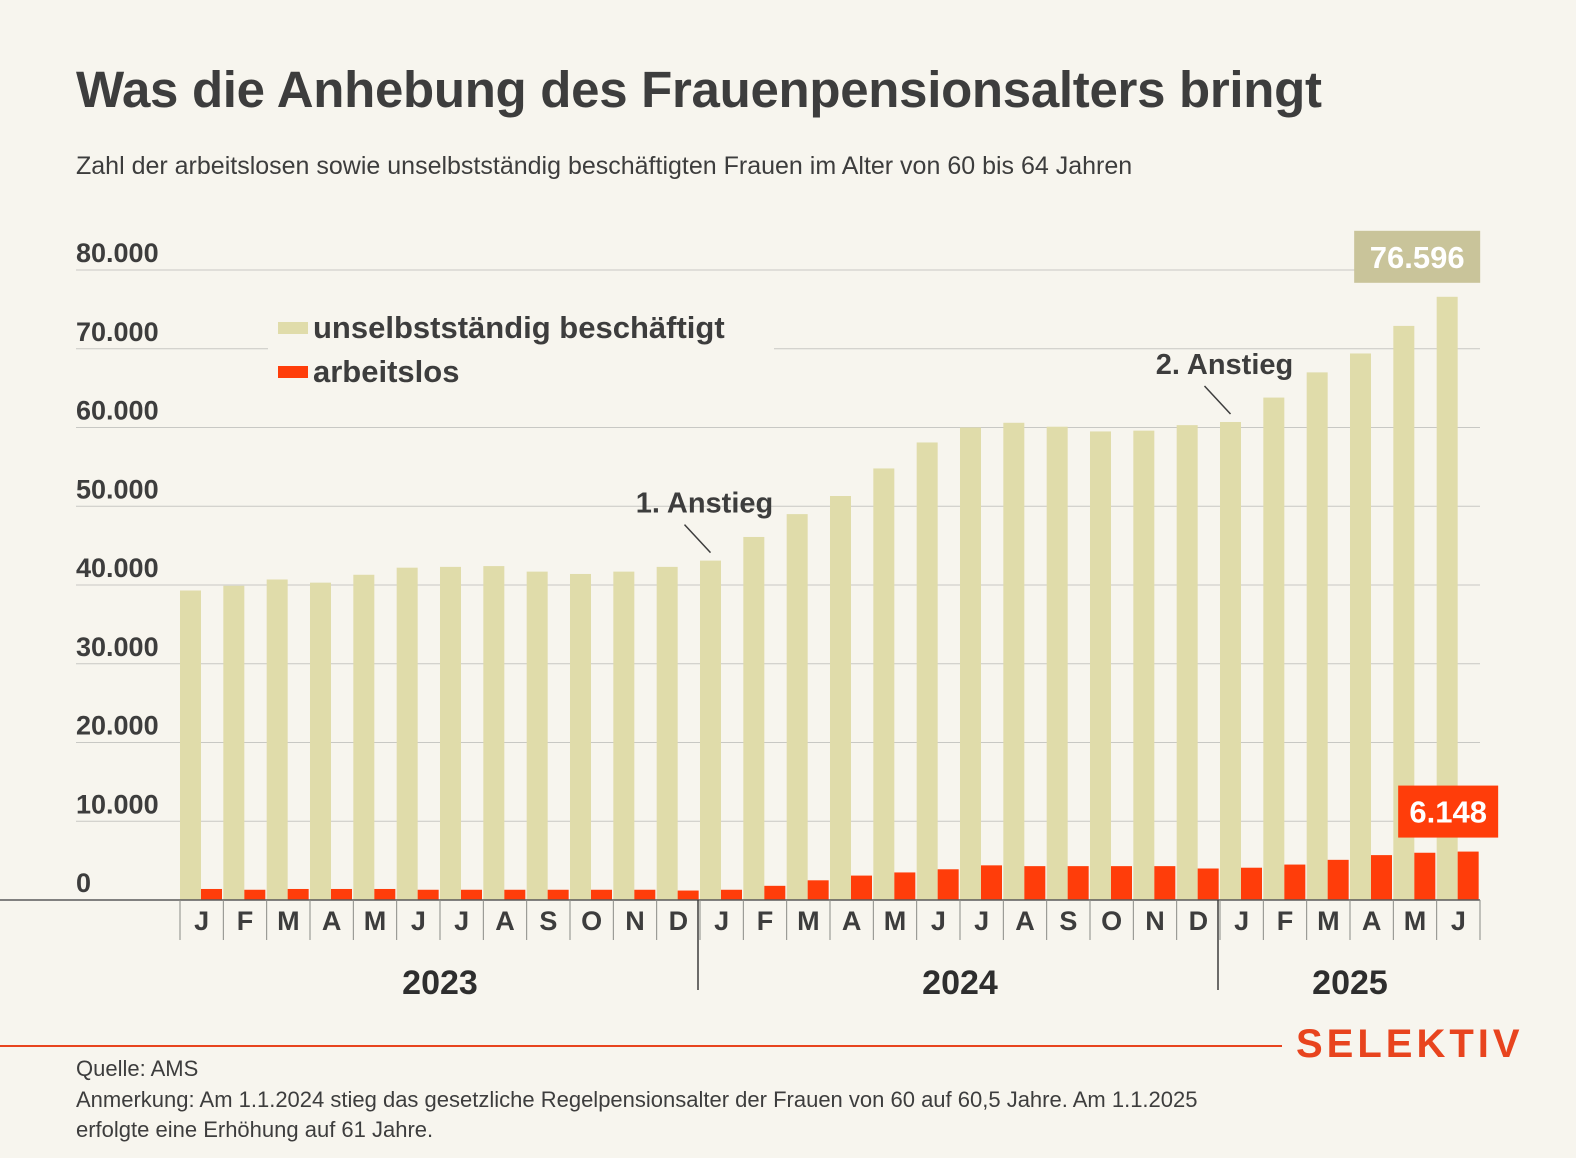 The image size is (1576, 1158). What do you see at coordinates (705, 504) in the screenshot?
I see `annotation-label: 1. Anstieg` at bounding box center [705, 504].